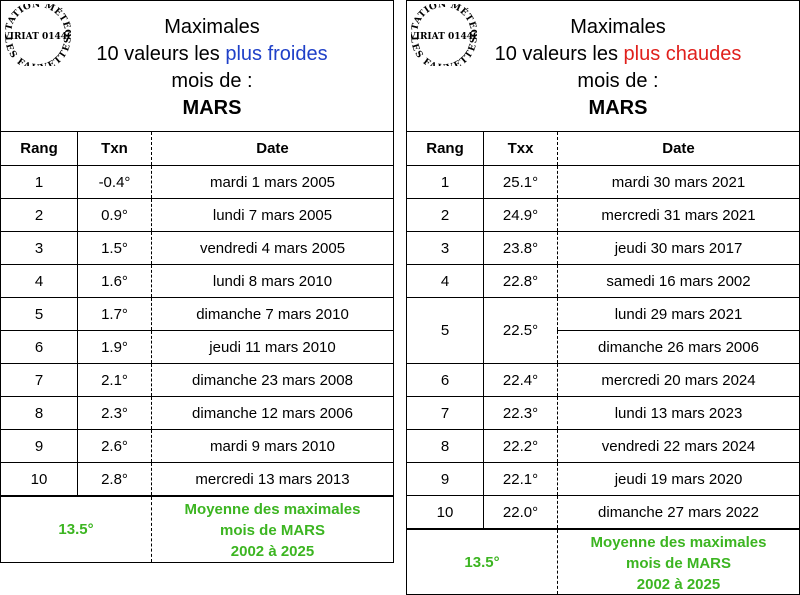  What do you see at coordinates (212, 108) in the screenshot?
I see `cold-month: MARS` at bounding box center [212, 108].